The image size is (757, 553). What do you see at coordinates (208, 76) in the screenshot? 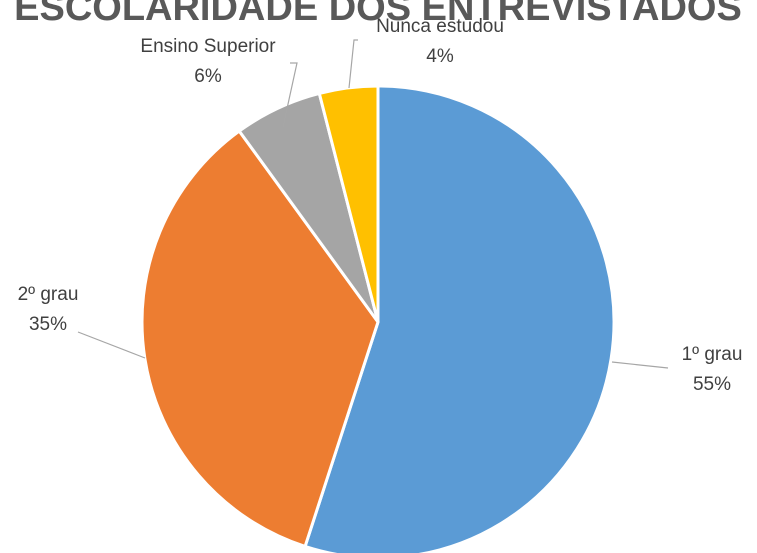
I see `data-label-value: 6%` at bounding box center [208, 76].